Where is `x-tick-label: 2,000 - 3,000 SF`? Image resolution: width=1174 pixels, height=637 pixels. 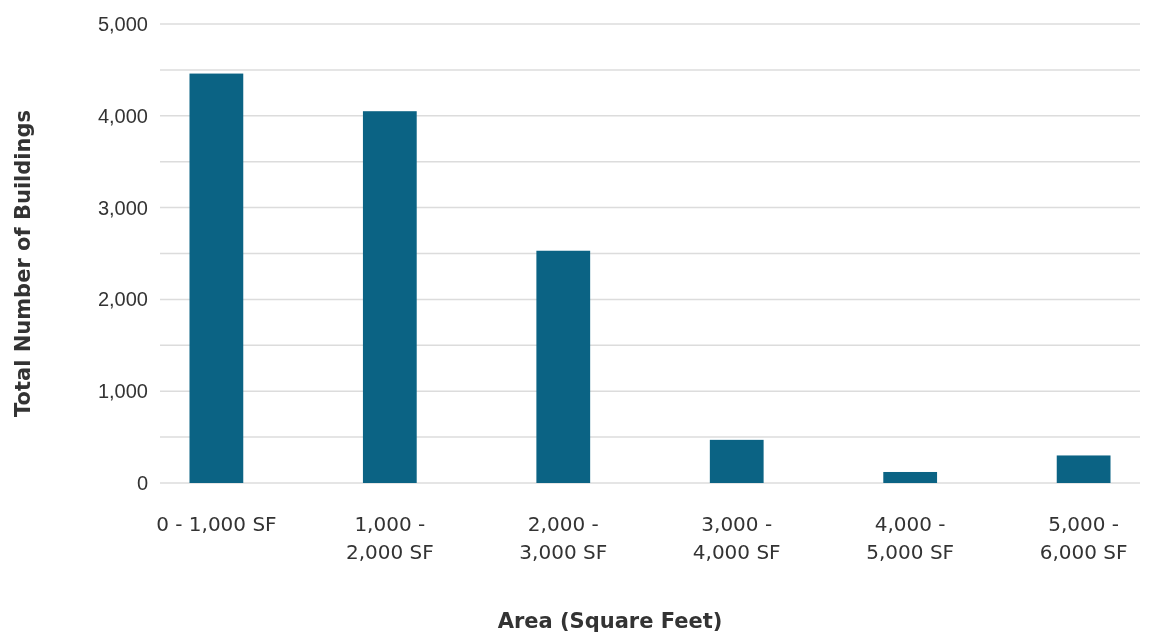
x-tick-label: 2,000 - 3,000 SF is located at coordinates (563, 538).